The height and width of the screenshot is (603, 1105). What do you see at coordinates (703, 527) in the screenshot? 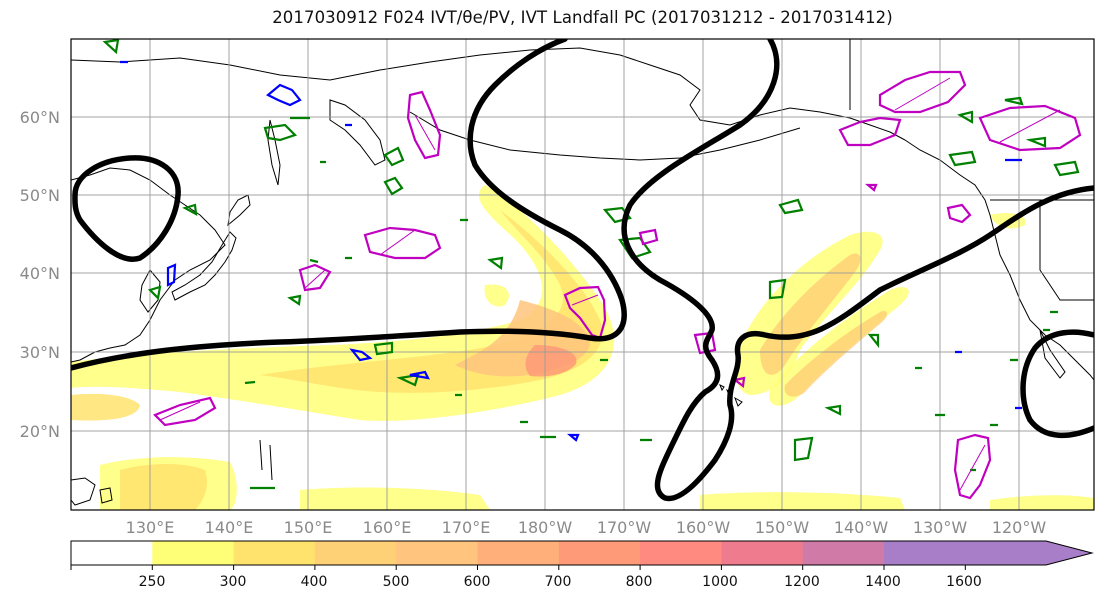
I see `lon-label-160w: 160°W` at bounding box center [703, 527].